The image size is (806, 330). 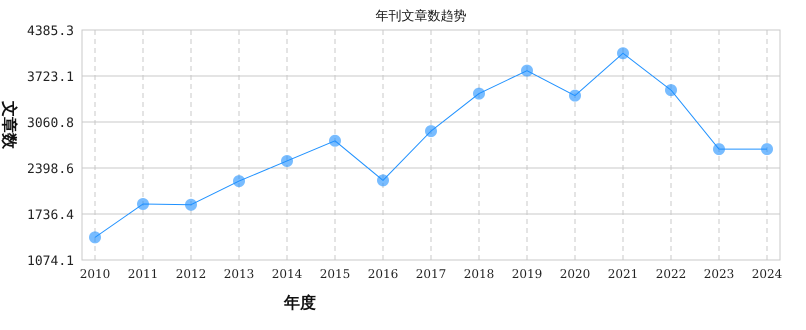 What do you see at coordinates (671, 274) in the screenshot?
I see `x-tick-label: 2022` at bounding box center [671, 274].